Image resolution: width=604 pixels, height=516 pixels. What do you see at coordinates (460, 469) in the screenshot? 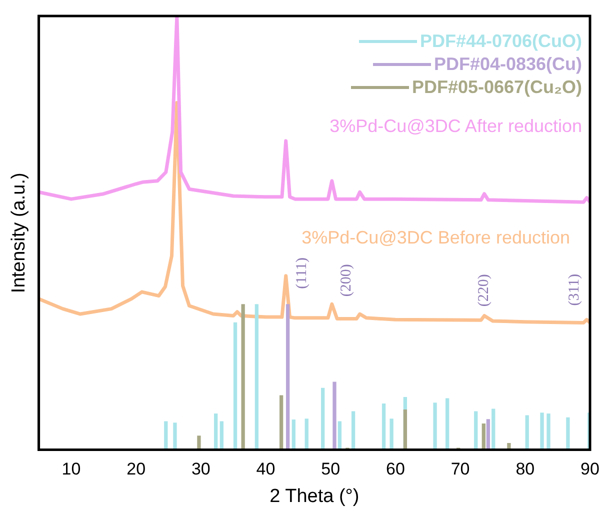
I see `x-tick-label: 70` at bounding box center [460, 469].